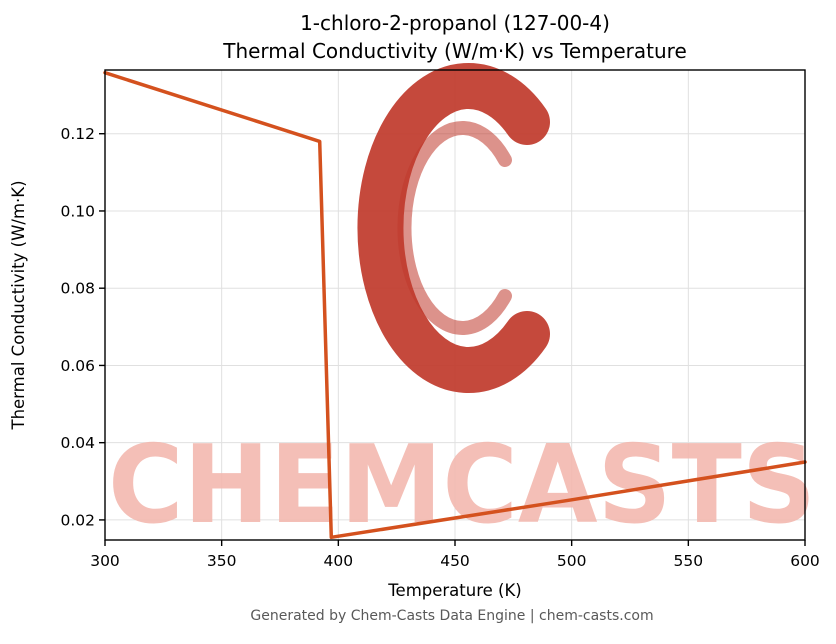  Describe the element at coordinates (105, 561) in the screenshot. I see `x-tick-label: 300` at that location.